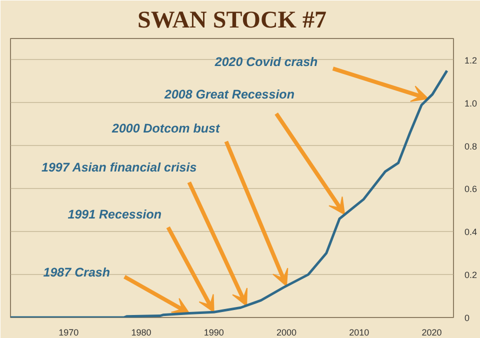 The image size is (480, 338). Describe the element at coordinates (471, 275) in the screenshot. I see `y-tick-label: 0.2` at that location.